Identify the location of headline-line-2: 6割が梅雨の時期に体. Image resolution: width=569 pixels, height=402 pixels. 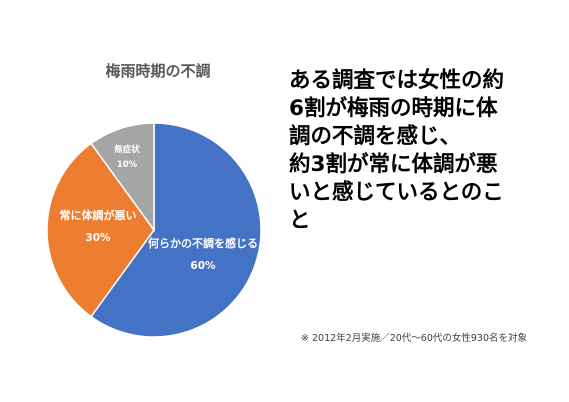
(393, 108).